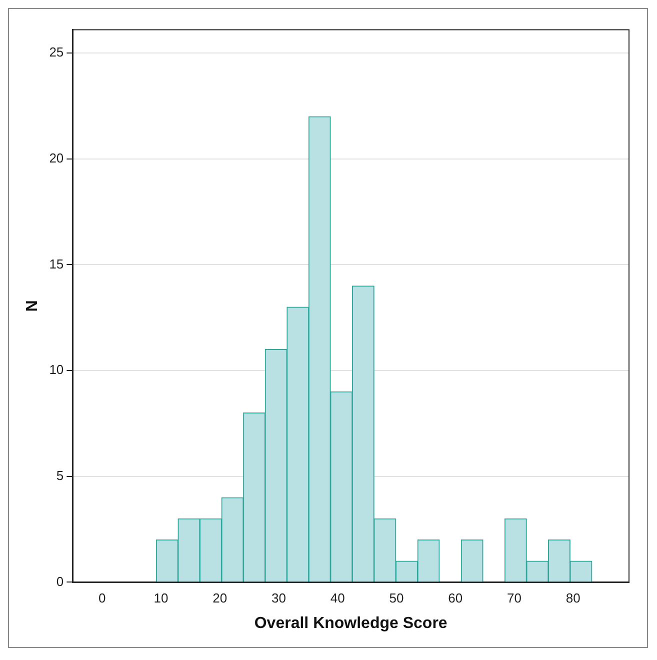 The width and height of the screenshot is (657, 660). What do you see at coordinates (60, 581) in the screenshot?
I see `y-tick-label: 0` at bounding box center [60, 581].